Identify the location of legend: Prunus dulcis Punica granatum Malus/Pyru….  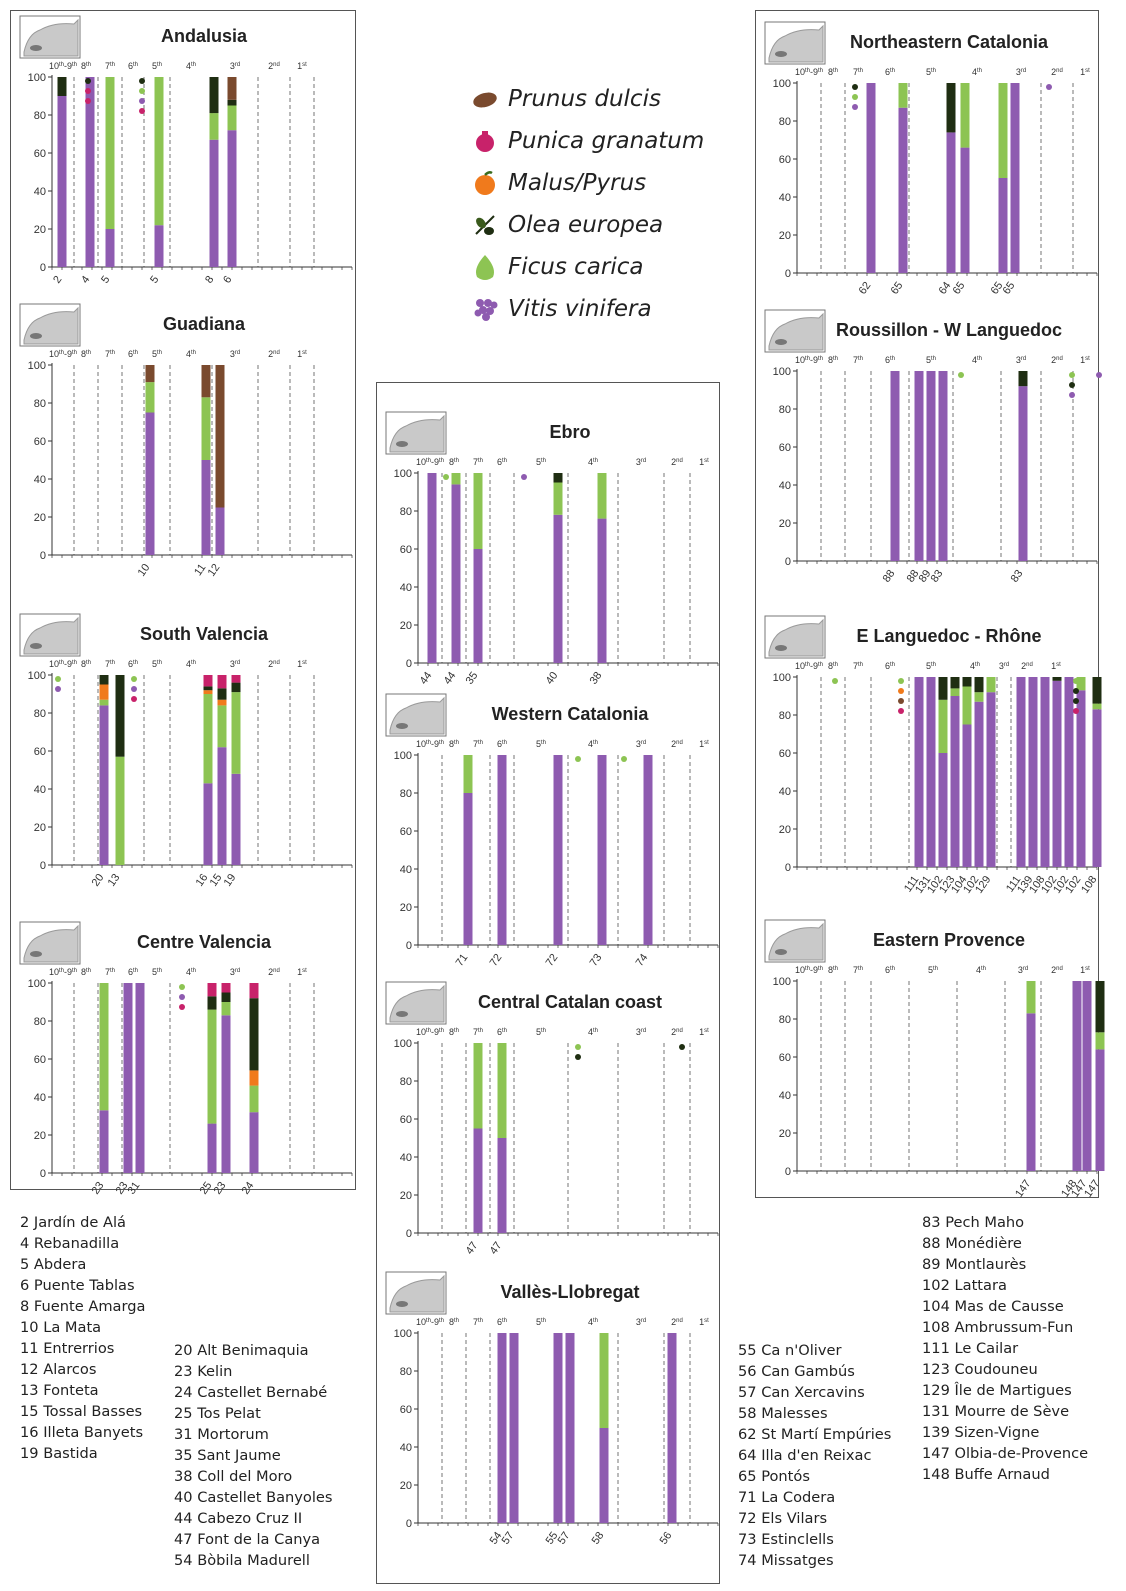
(600, 204).